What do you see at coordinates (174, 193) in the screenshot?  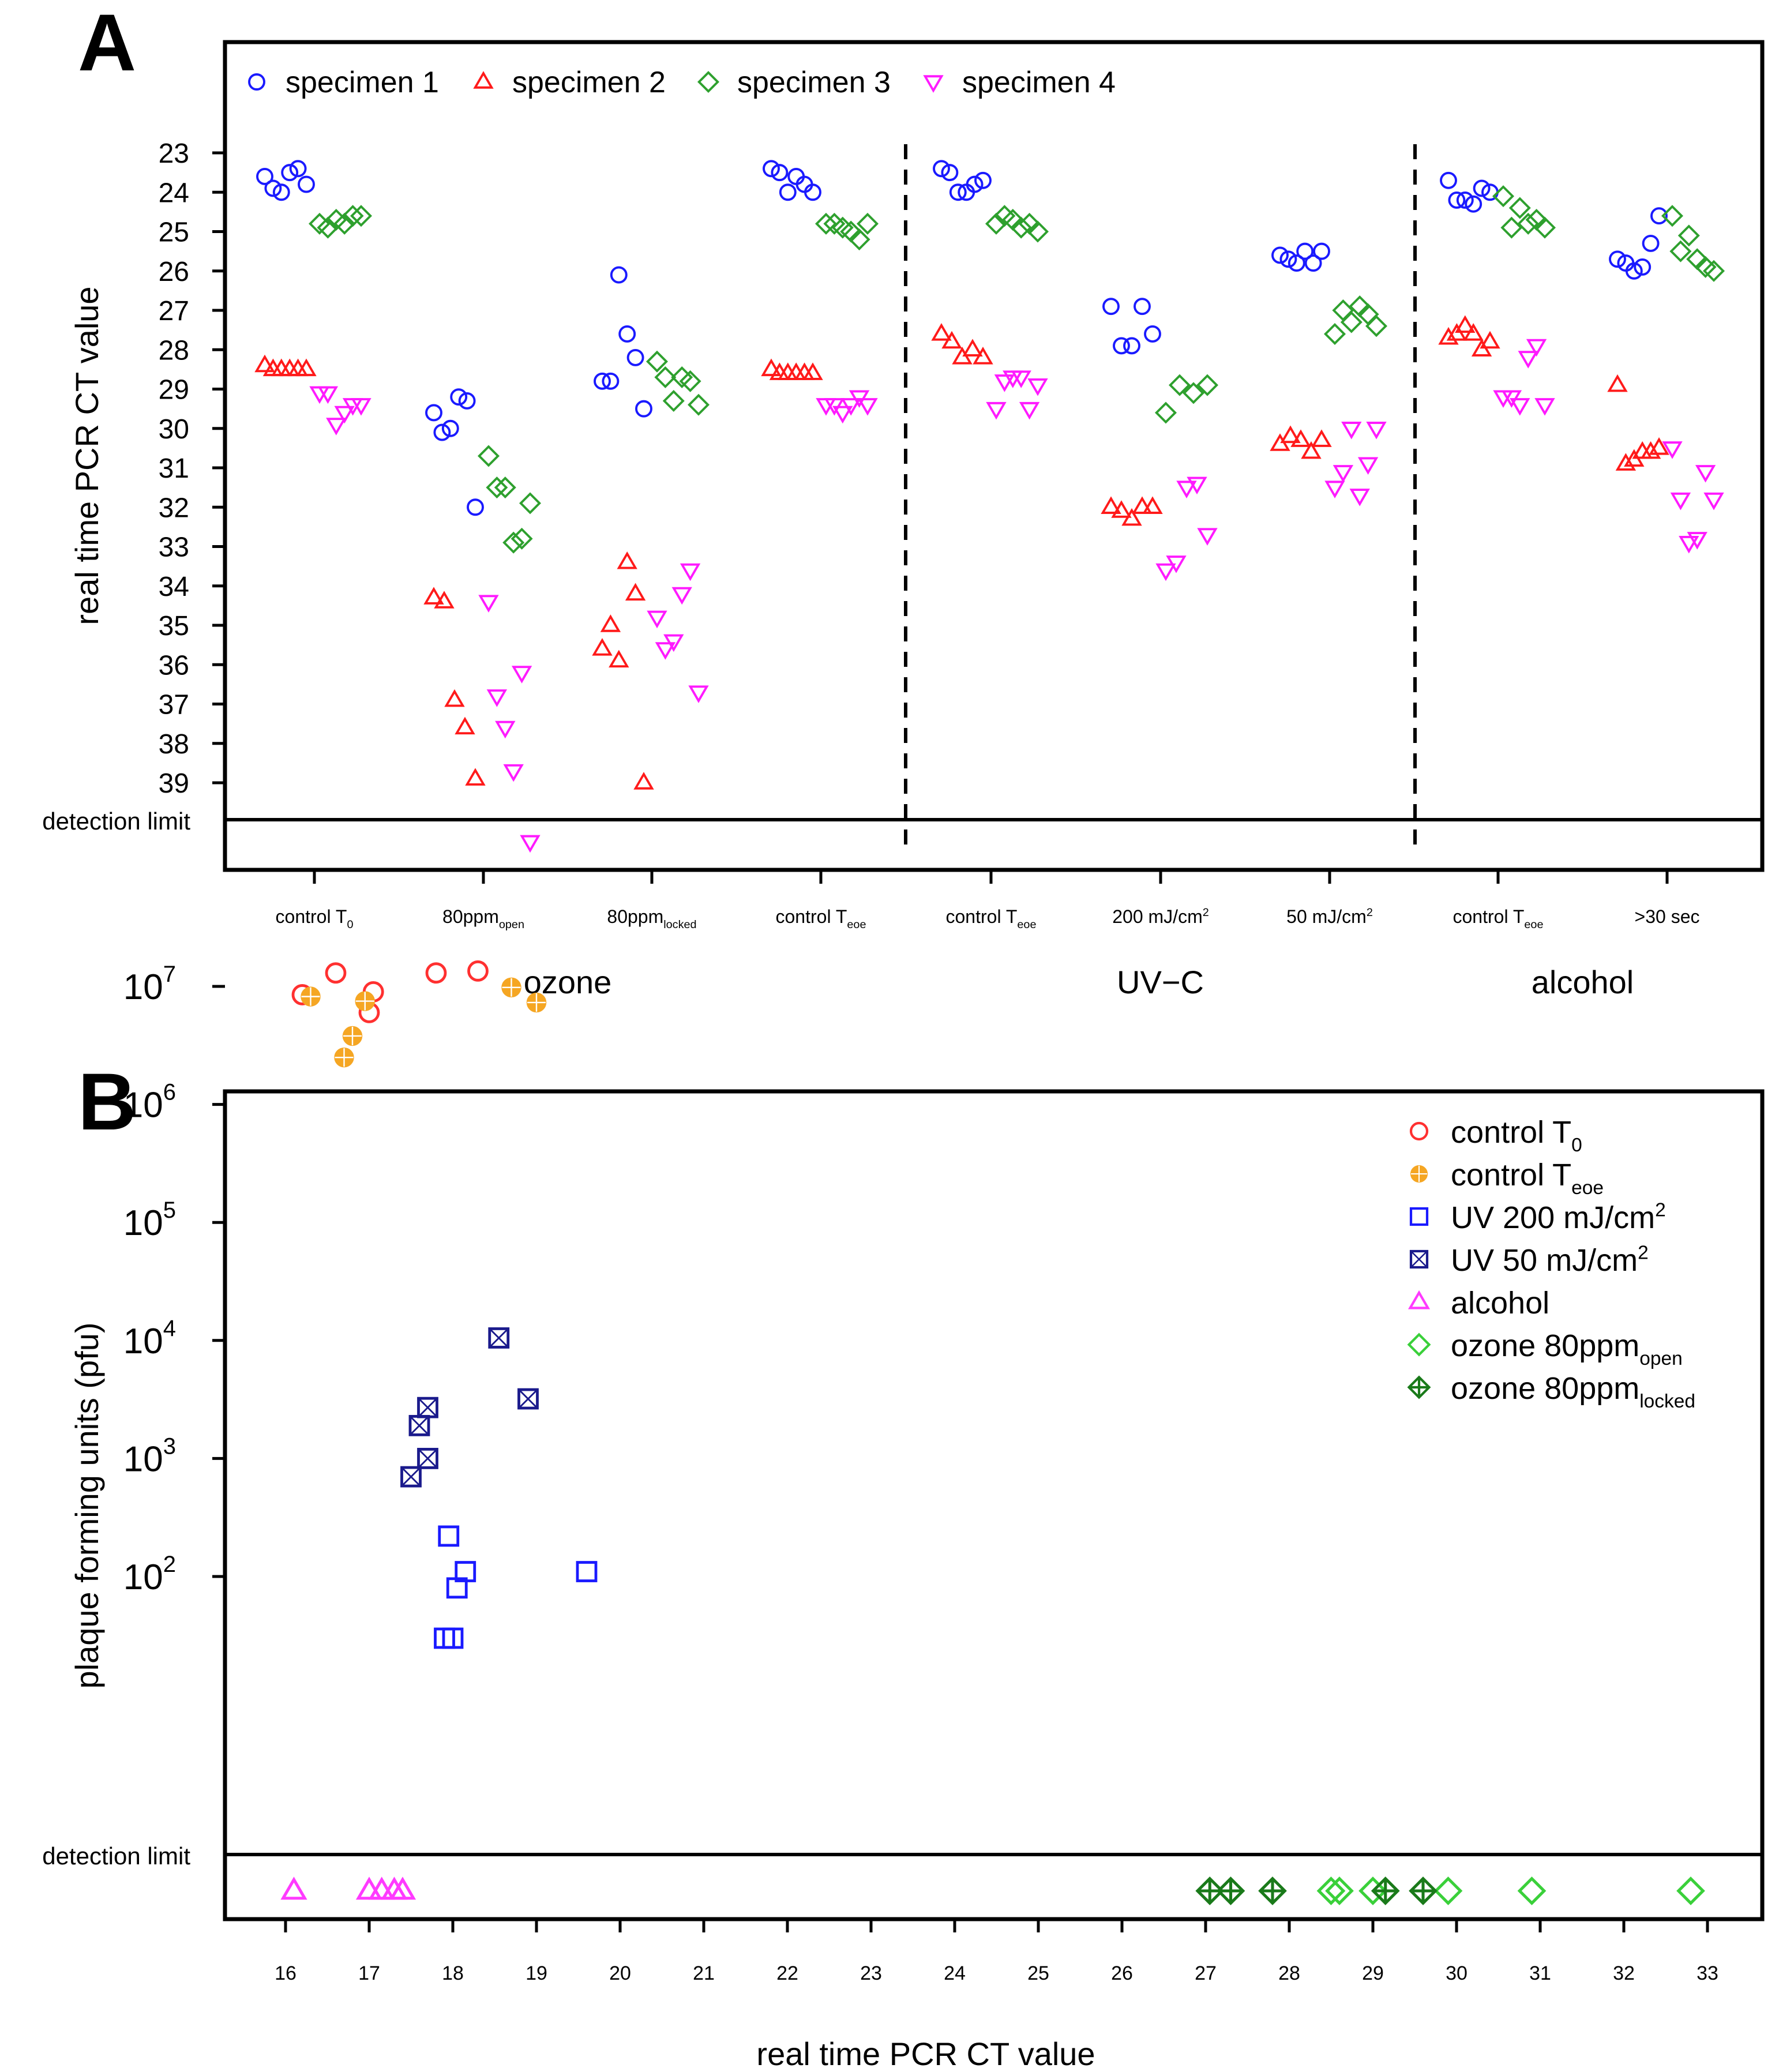 I see `panel-a-y-tick-label: 24` at bounding box center [174, 193].